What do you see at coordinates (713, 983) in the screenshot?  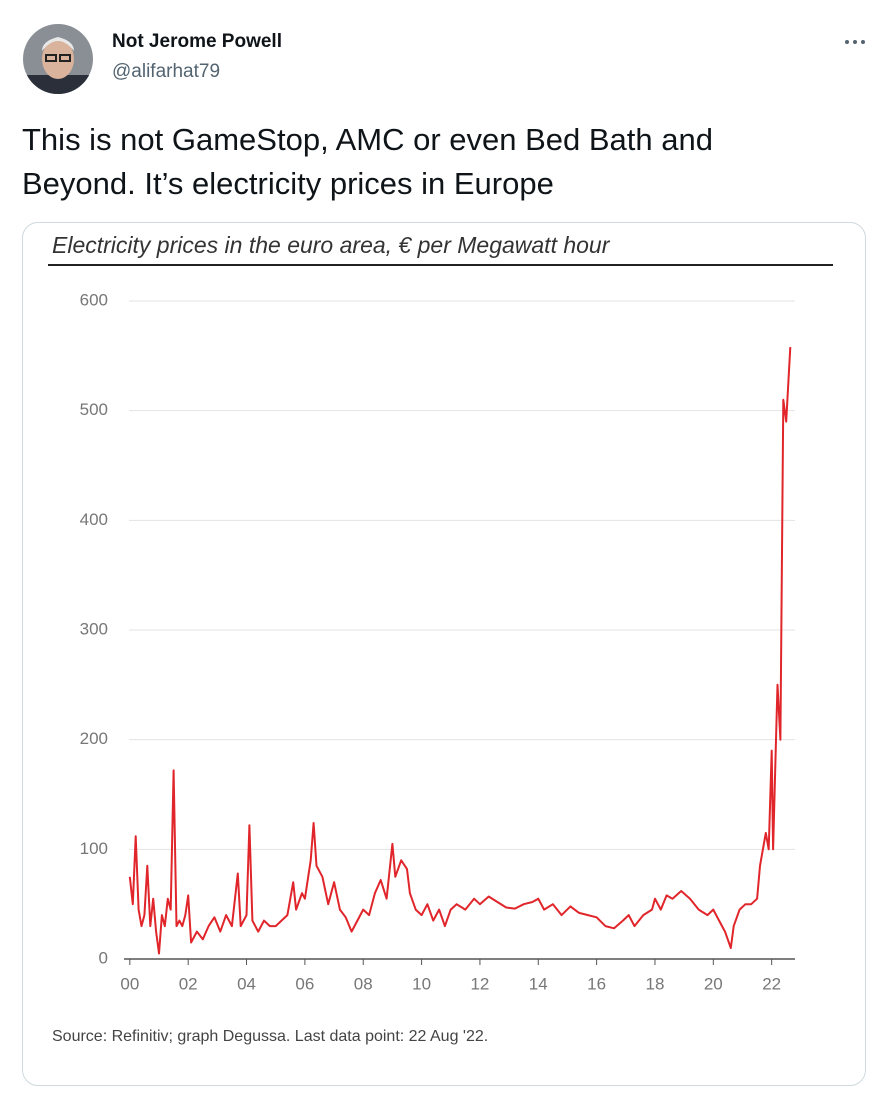 I see `x-tick-label: 20` at bounding box center [713, 983].